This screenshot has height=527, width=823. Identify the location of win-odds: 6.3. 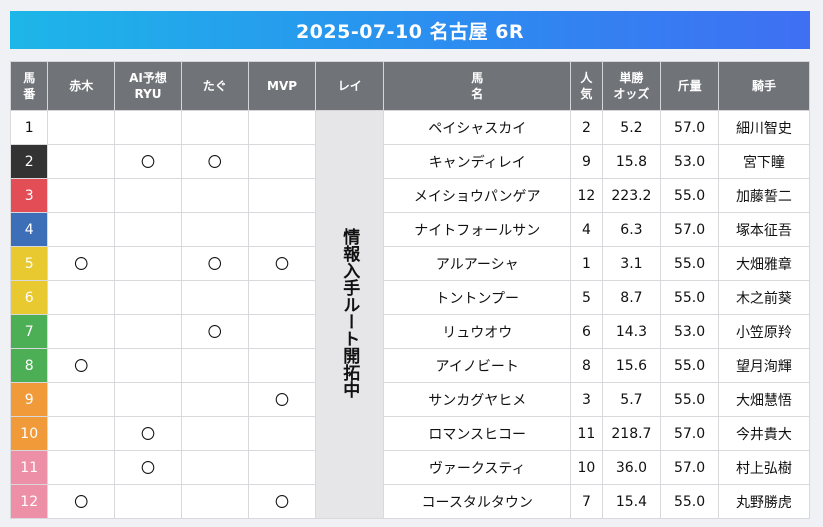
(631, 229).